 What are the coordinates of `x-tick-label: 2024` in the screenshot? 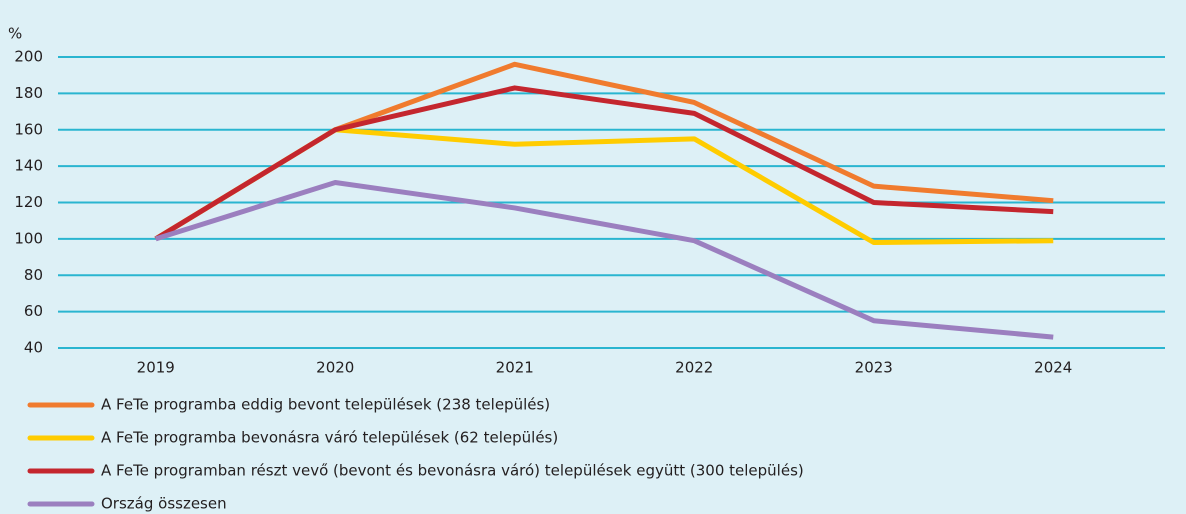 It's located at (1053, 368).